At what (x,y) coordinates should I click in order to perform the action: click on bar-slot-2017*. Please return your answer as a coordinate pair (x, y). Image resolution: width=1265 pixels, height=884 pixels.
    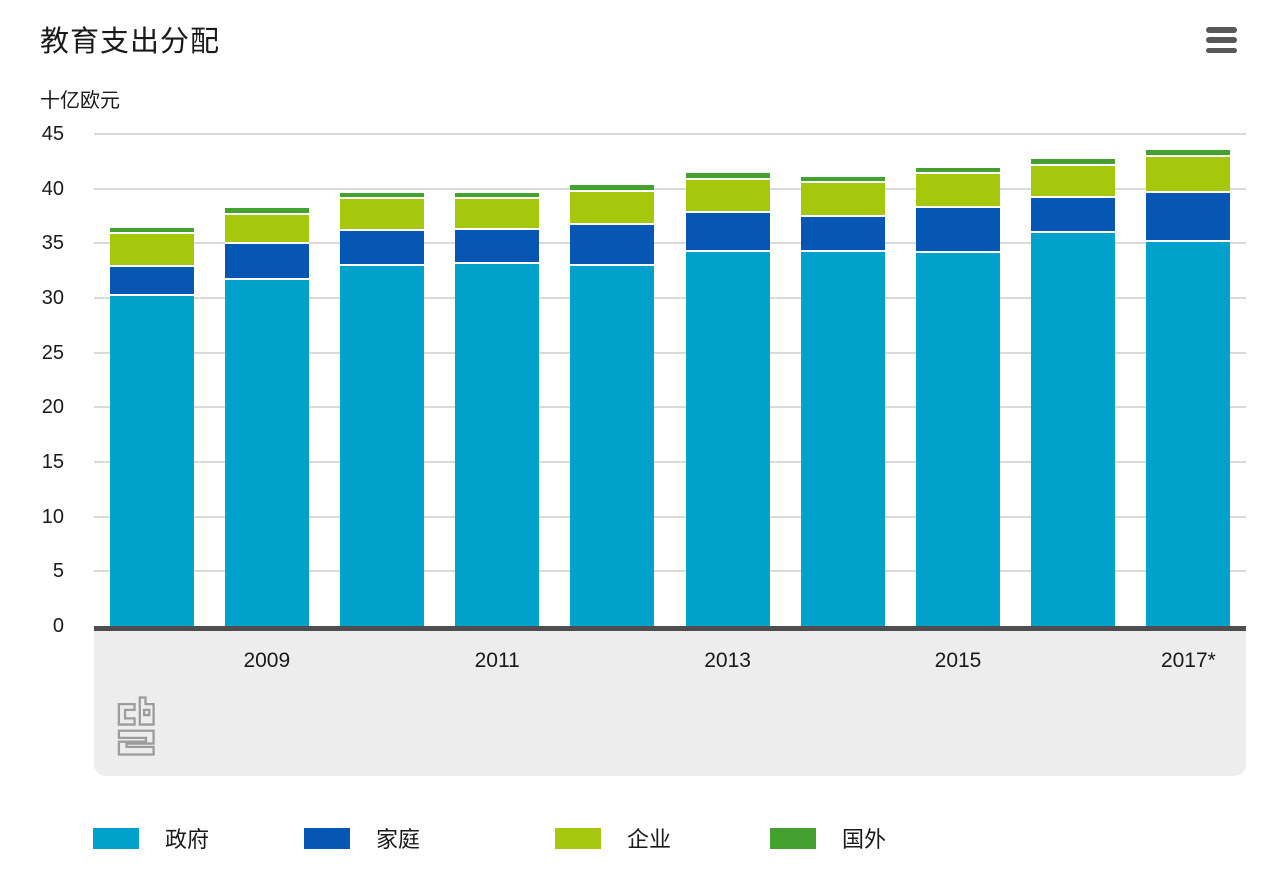
    Looking at the image, I should click on (1188, 380).